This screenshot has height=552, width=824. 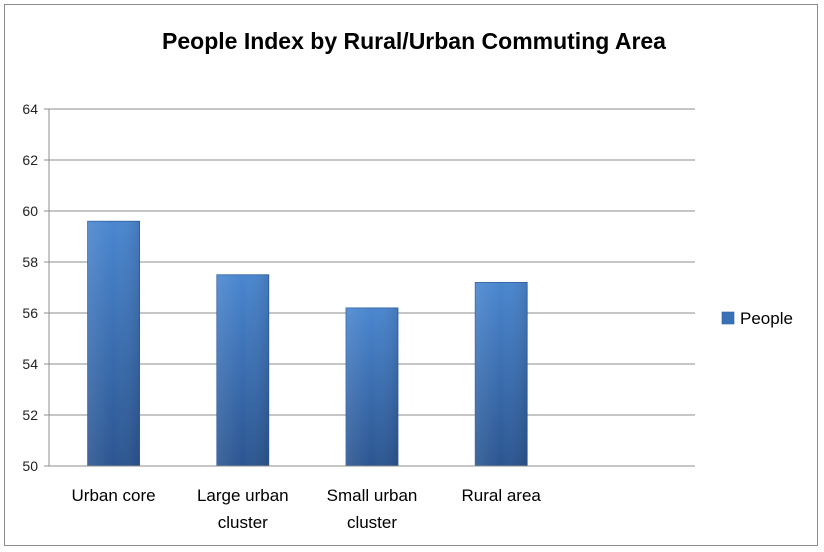 What do you see at coordinates (30, 415) in the screenshot?
I see `y-tick-label: 52` at bounding box center [30, 415].